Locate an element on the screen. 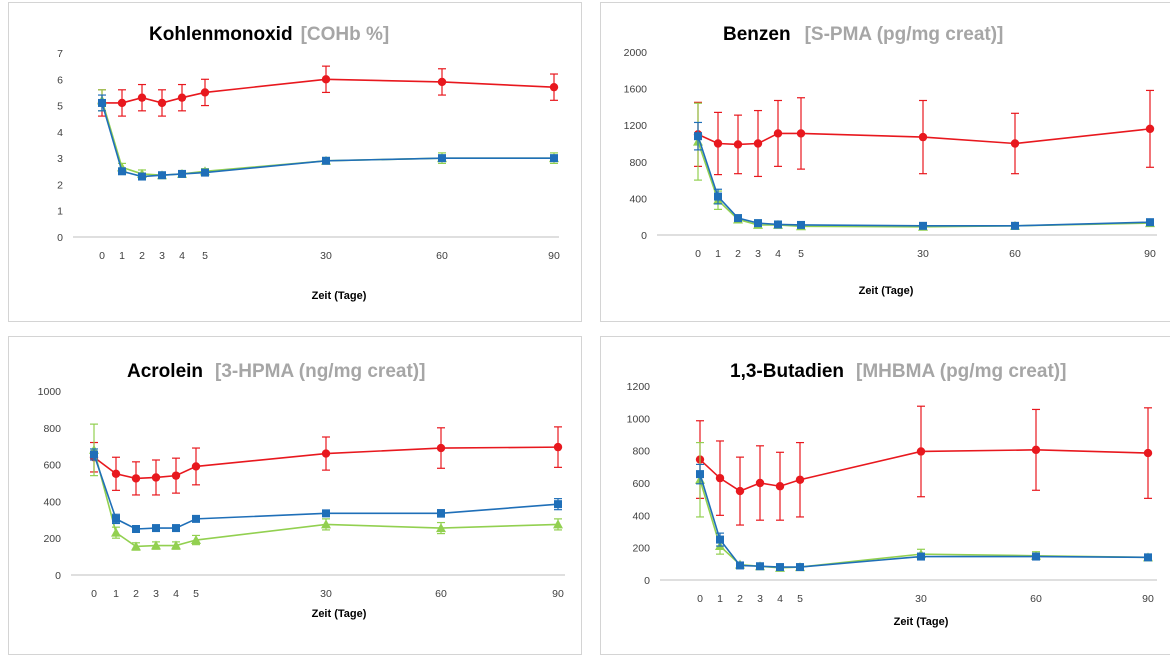 This screenshot has height=656, width=1170. chart-title: Acrolein is located at coordinates (165, 371).